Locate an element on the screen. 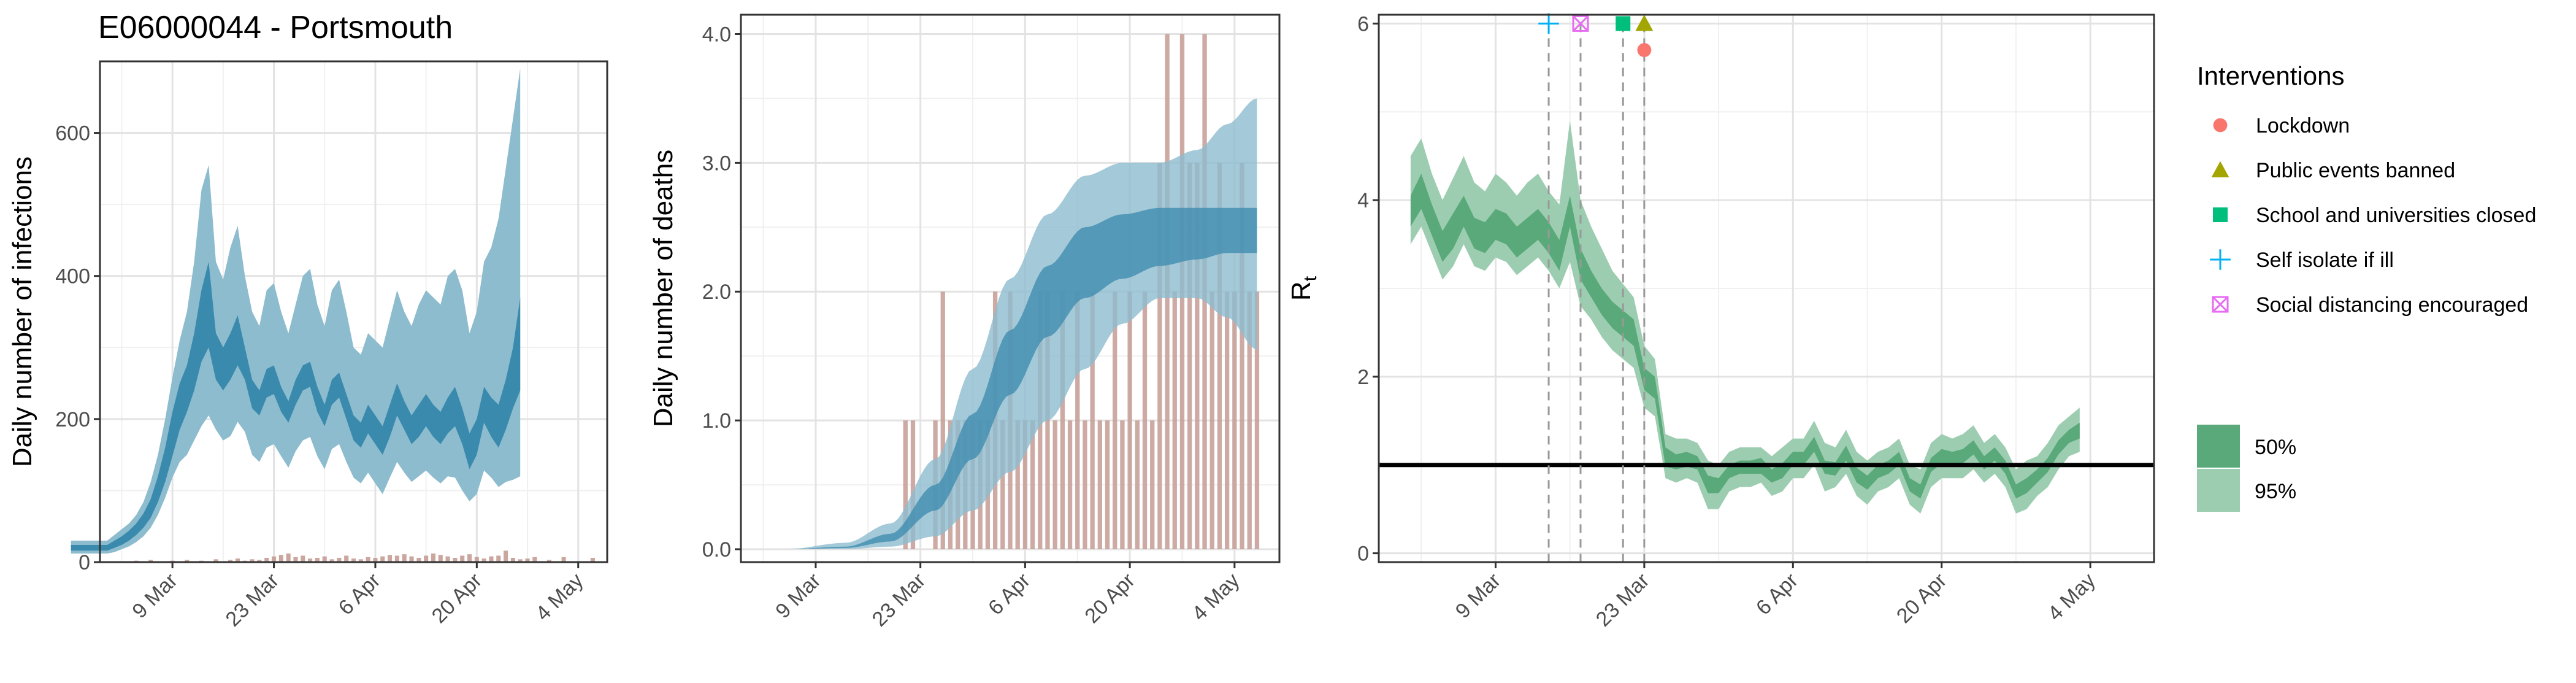 The width and height of the screenshot is (2576, 683). y-tick-label: 6 is located at coordinates (1363, 24).